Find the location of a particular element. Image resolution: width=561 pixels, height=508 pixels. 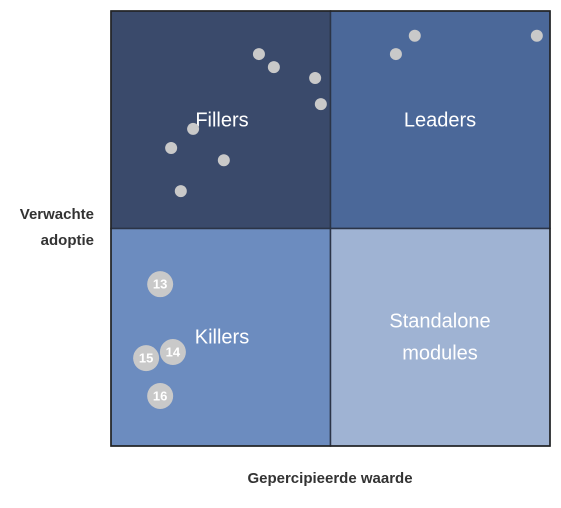

point-label: 15 is located at coordinates (146, 358).